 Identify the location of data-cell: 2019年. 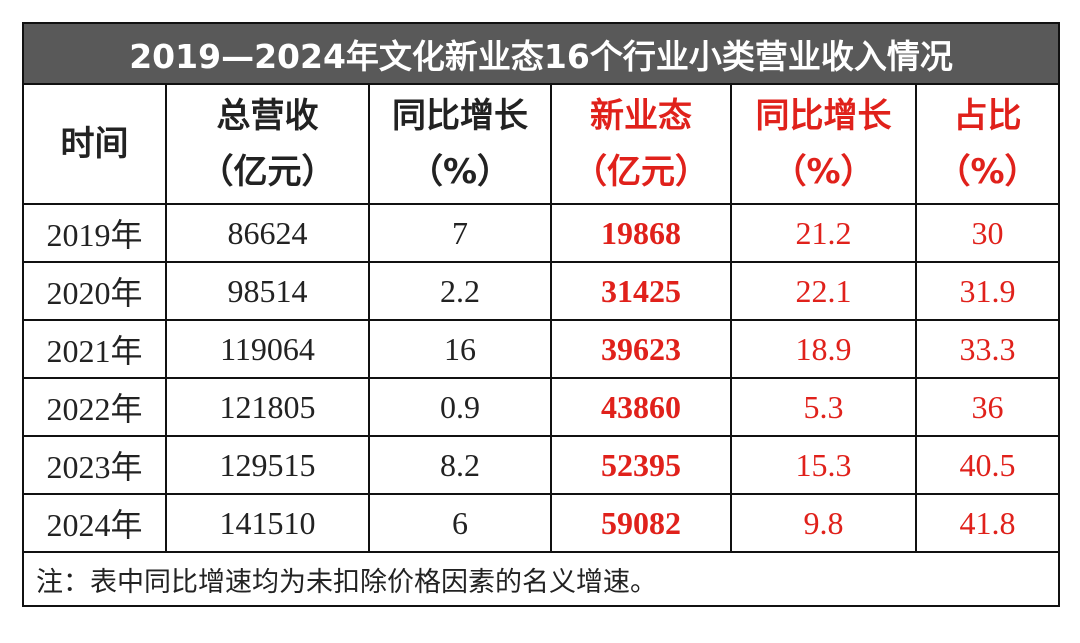
(94, 233).